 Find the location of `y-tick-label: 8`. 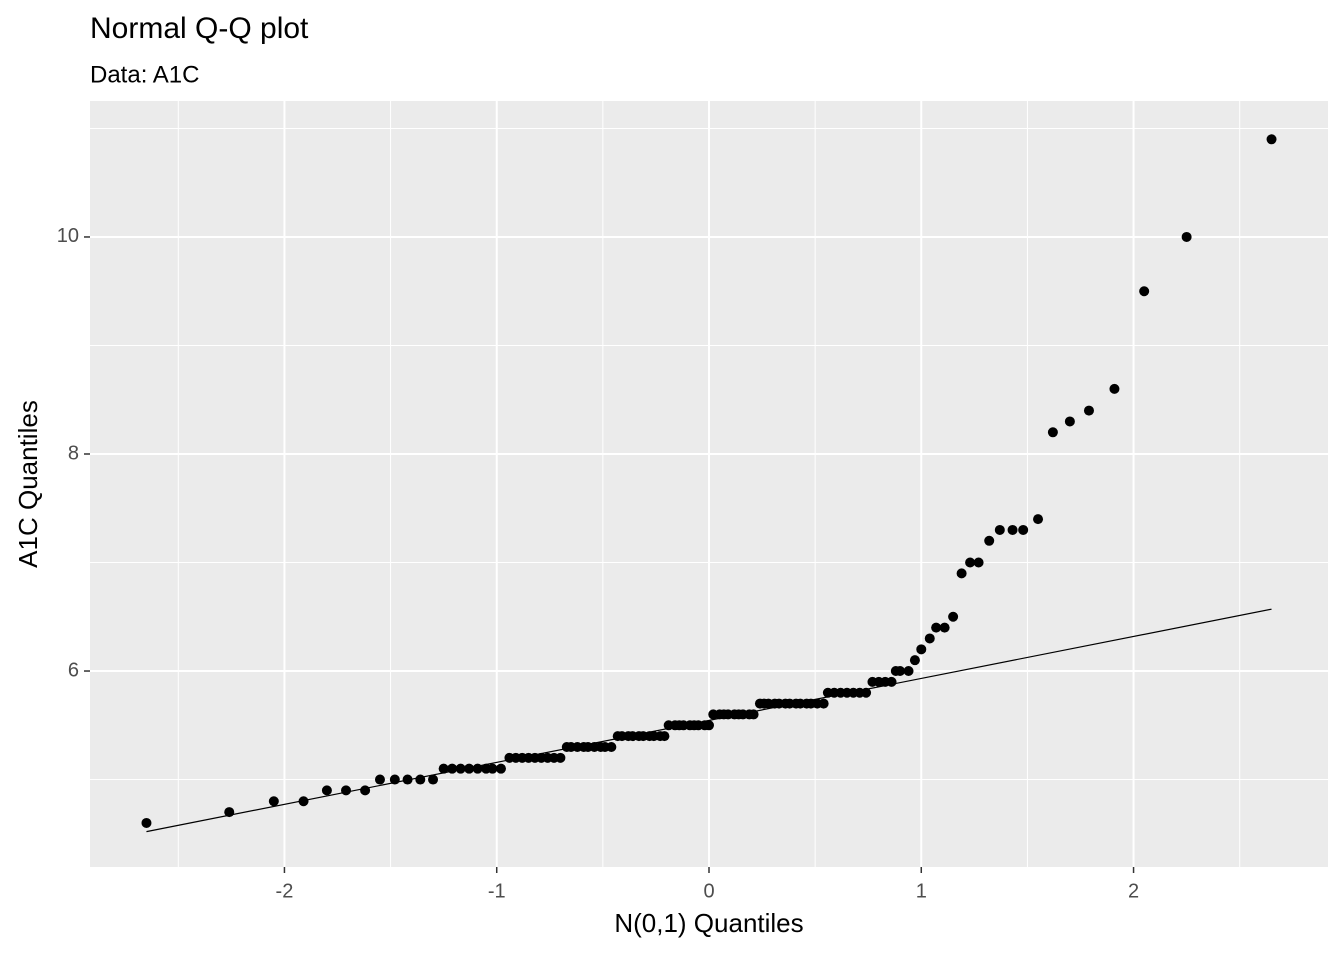

y-tick-label: 8 is located at coordinates (73, 453).